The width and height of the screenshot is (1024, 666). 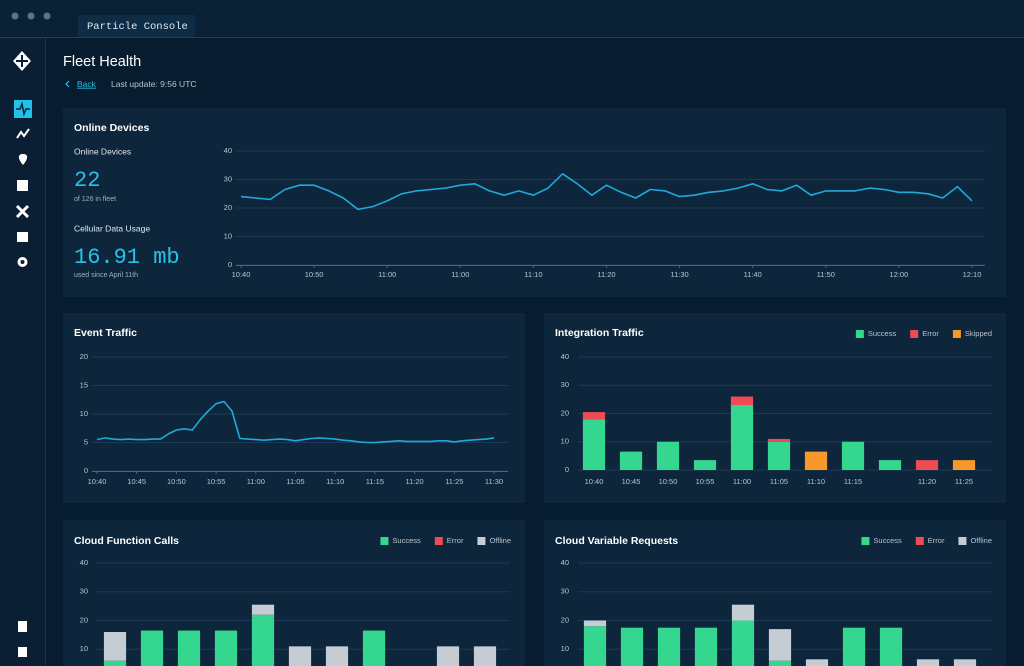 I want to click on stat-note: of 126 in fleet, so click(x=95, y=199).